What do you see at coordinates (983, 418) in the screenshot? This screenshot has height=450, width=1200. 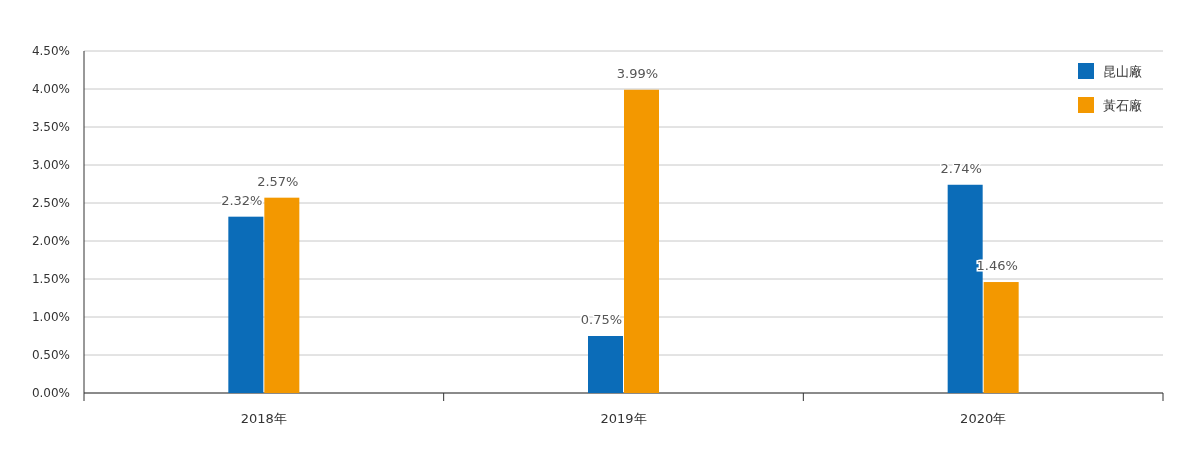 I see `x-tick-label: 2020年` at bounding box center [983, 418].